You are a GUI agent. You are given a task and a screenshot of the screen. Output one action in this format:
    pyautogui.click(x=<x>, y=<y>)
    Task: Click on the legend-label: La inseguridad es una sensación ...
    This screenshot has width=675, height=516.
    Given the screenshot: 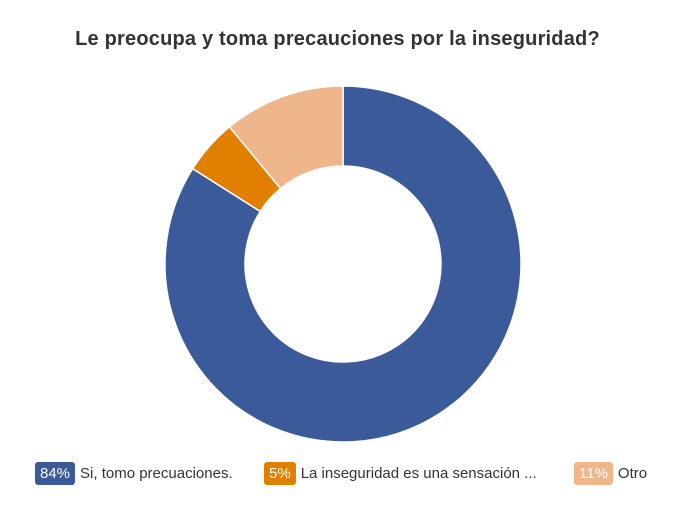 What is the action you would take?
    pyautogui.click(x=418, y=473)
    